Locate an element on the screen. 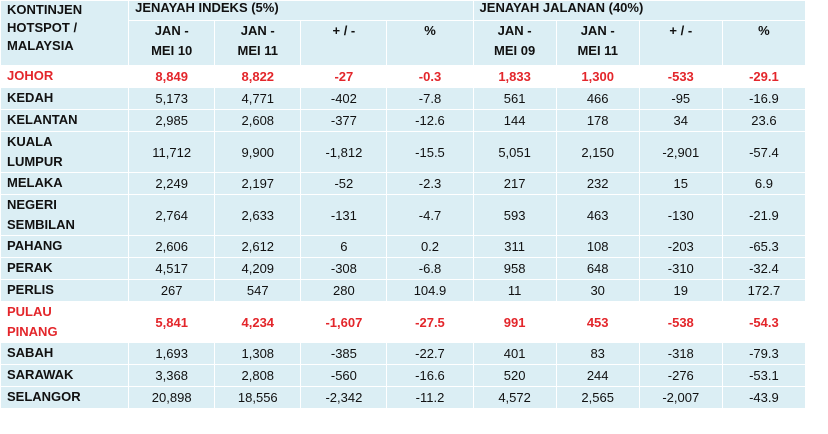 This screenshot has height=434, width=828. cell: 401 is located at coordinates (514, 353).